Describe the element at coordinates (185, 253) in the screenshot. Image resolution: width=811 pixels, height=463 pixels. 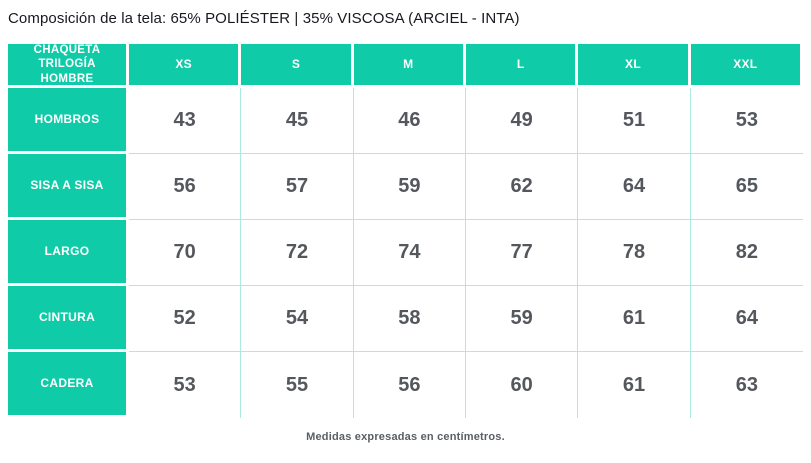
I see `value-cell: 70` at that location.